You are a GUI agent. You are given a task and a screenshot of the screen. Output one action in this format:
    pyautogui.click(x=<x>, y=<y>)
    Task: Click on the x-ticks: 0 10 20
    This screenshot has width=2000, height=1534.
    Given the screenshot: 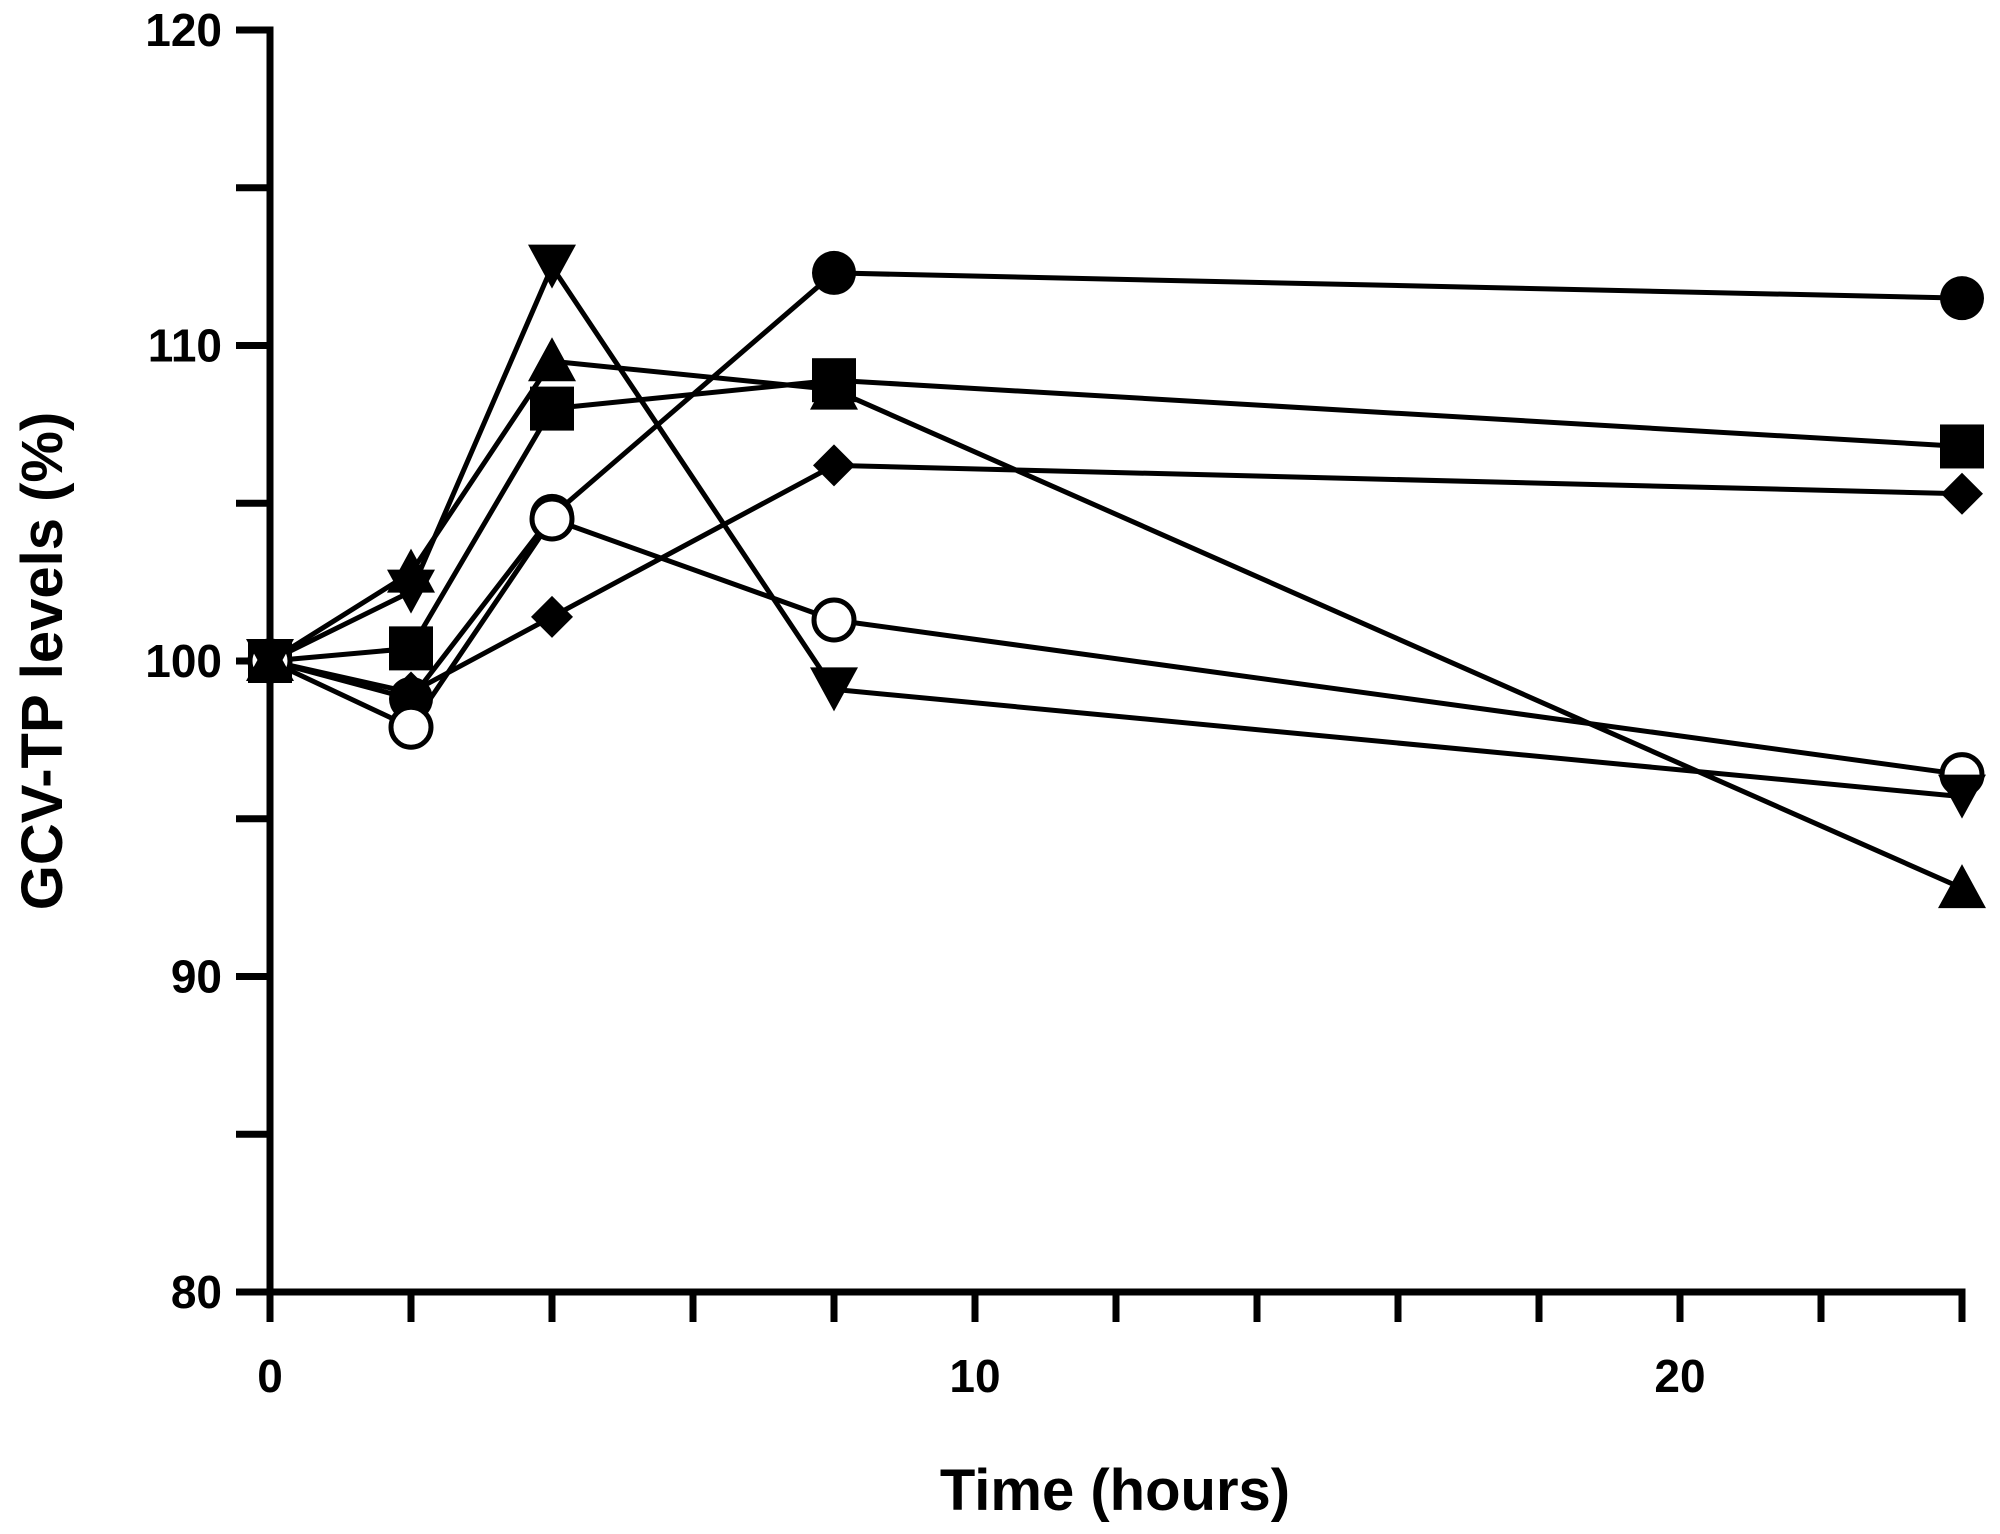 What is the action you would take?
    pyautogui.click(x=1111, y=1347)
    